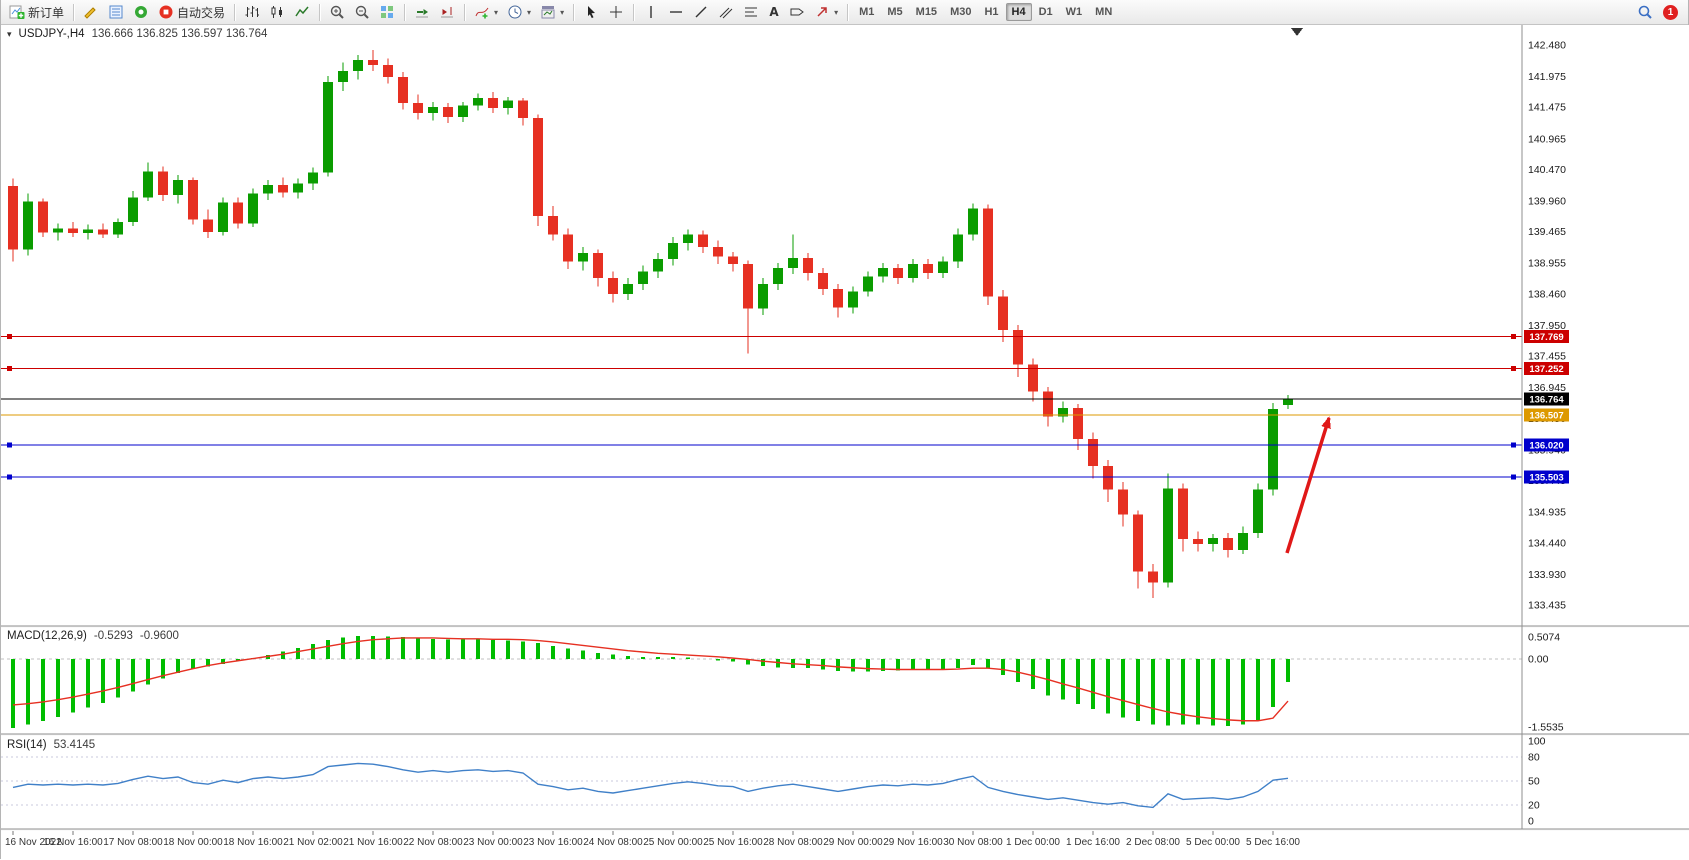 This screenshot has width=1689, height=860. I want to click on crosshair-icon, so click(616, 12).